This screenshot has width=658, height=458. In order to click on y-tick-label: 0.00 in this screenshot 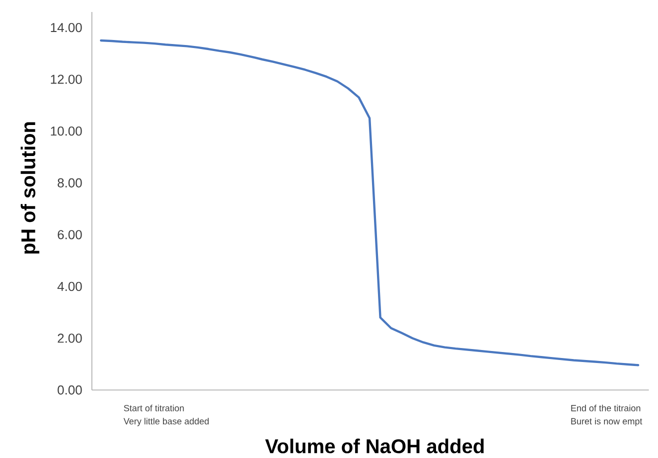, I will do `click(70, 390)`.